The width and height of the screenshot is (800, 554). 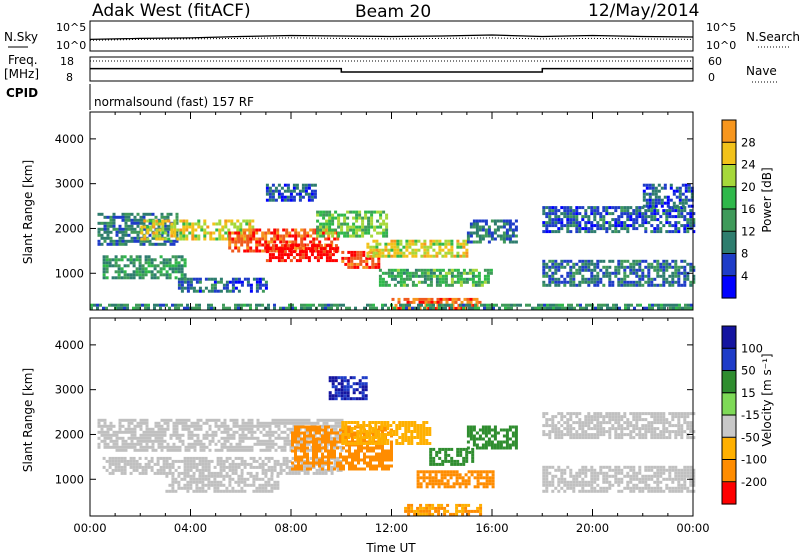 I want to click on noise-panel-frame, so click(x=391, y=36).